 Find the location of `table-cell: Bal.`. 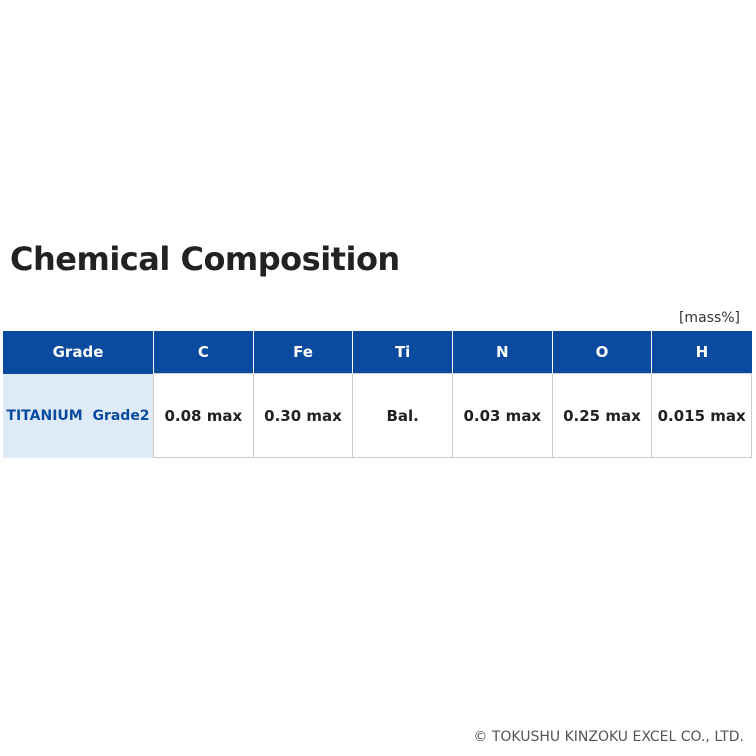

table-cell: Bal. is located at coordinates (402, 415).